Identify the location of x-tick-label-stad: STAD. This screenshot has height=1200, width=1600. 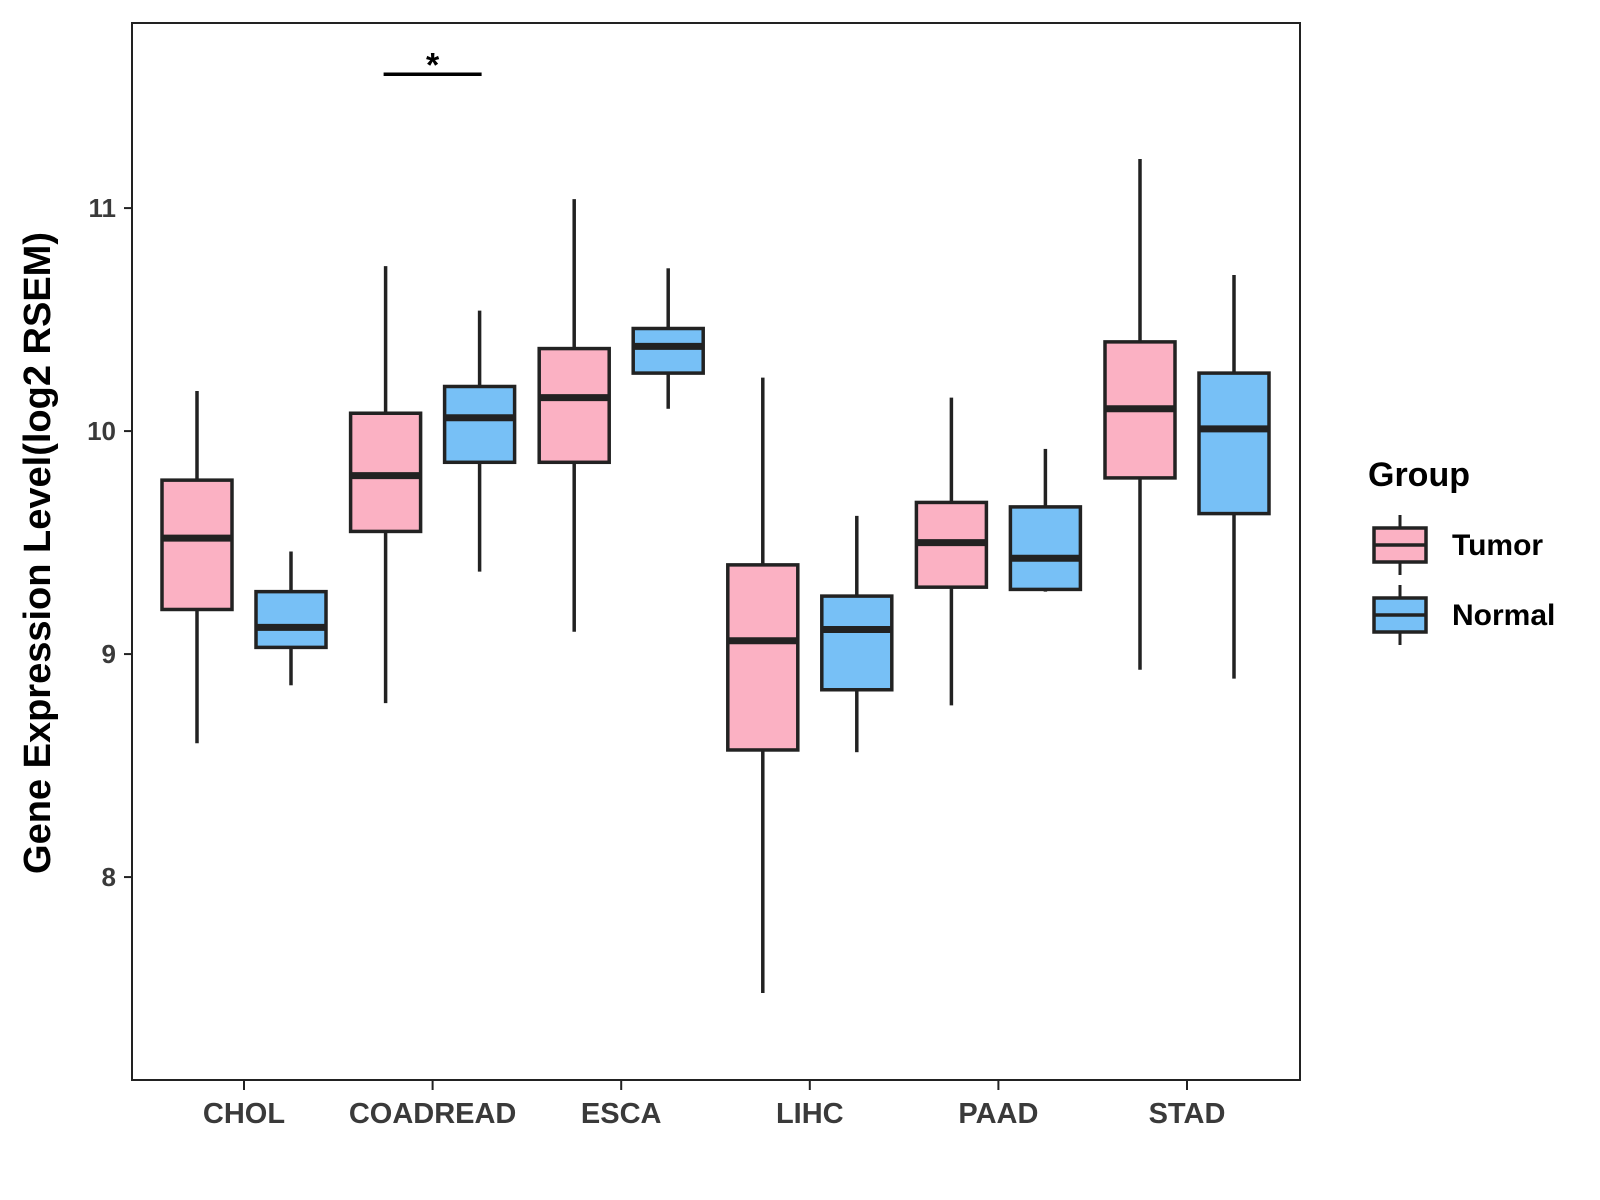
(1187, 1114).